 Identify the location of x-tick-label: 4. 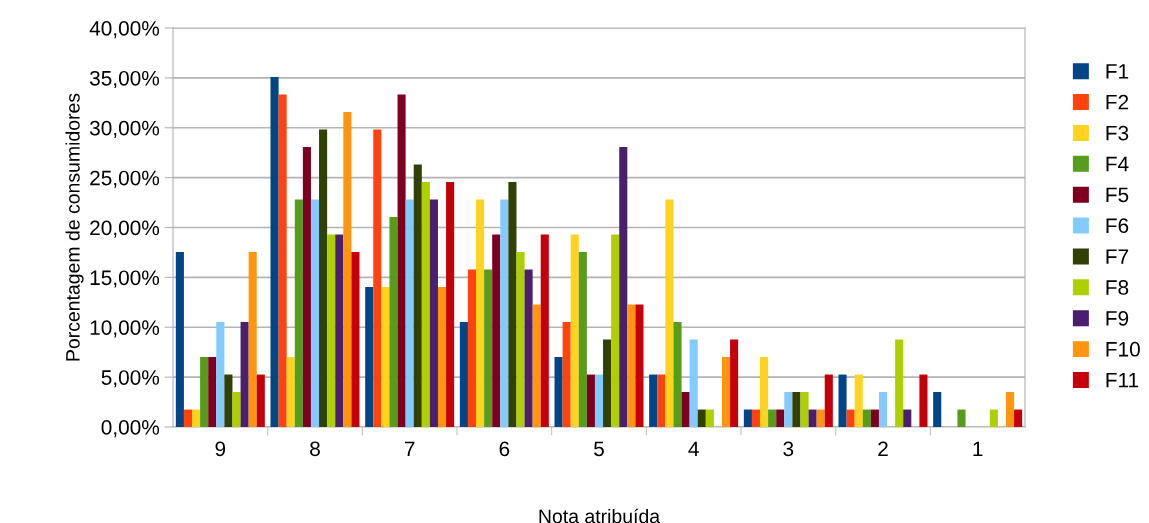
(693, 448).